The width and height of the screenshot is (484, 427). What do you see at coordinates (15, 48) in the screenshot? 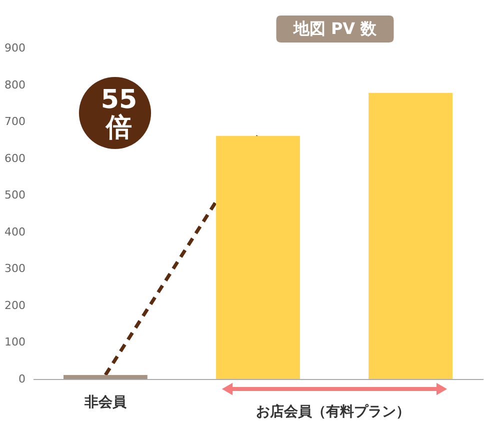
I see `y-tick-label: 900` at bounding box center [15, 48].